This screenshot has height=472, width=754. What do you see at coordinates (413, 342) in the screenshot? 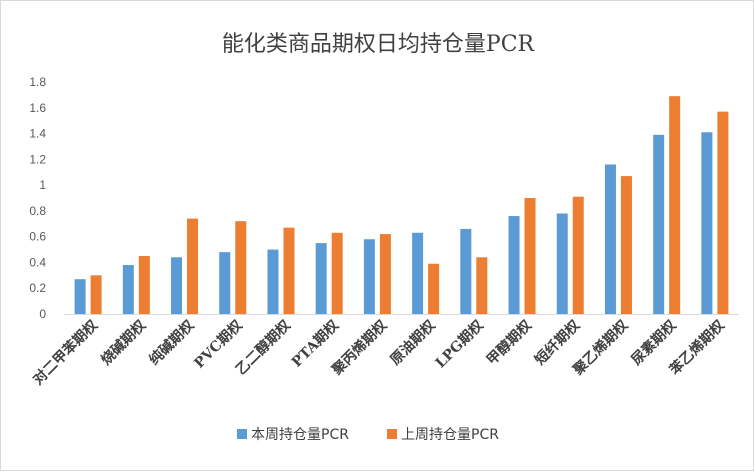
I see `x-category-label: 原油期权` at bounding box center [413, 342].